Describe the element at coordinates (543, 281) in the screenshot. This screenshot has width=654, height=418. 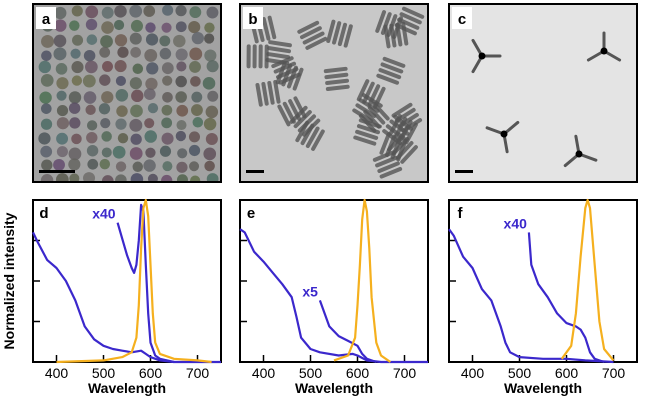
I see `plot-frame` at that location.